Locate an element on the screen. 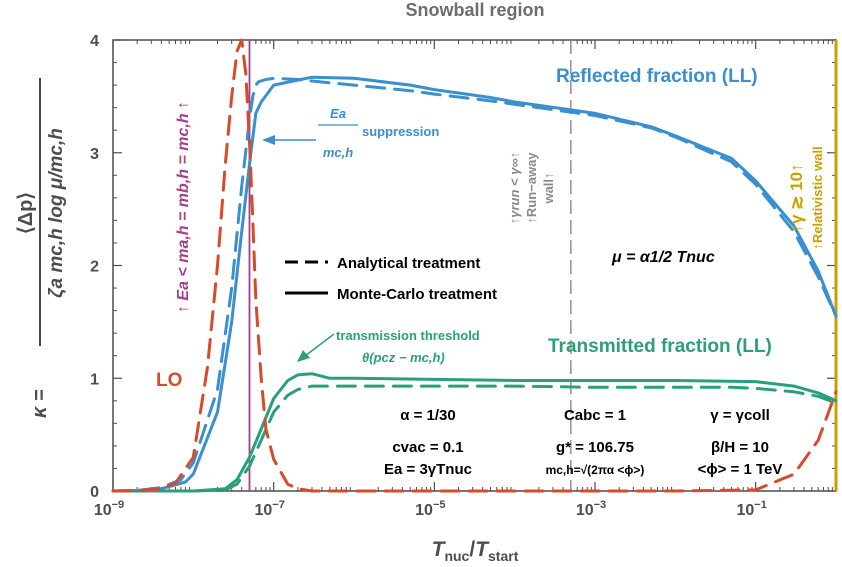  y-axis-label-numerator: ⟨Δp⟩ is located at coordinates (26, 213).